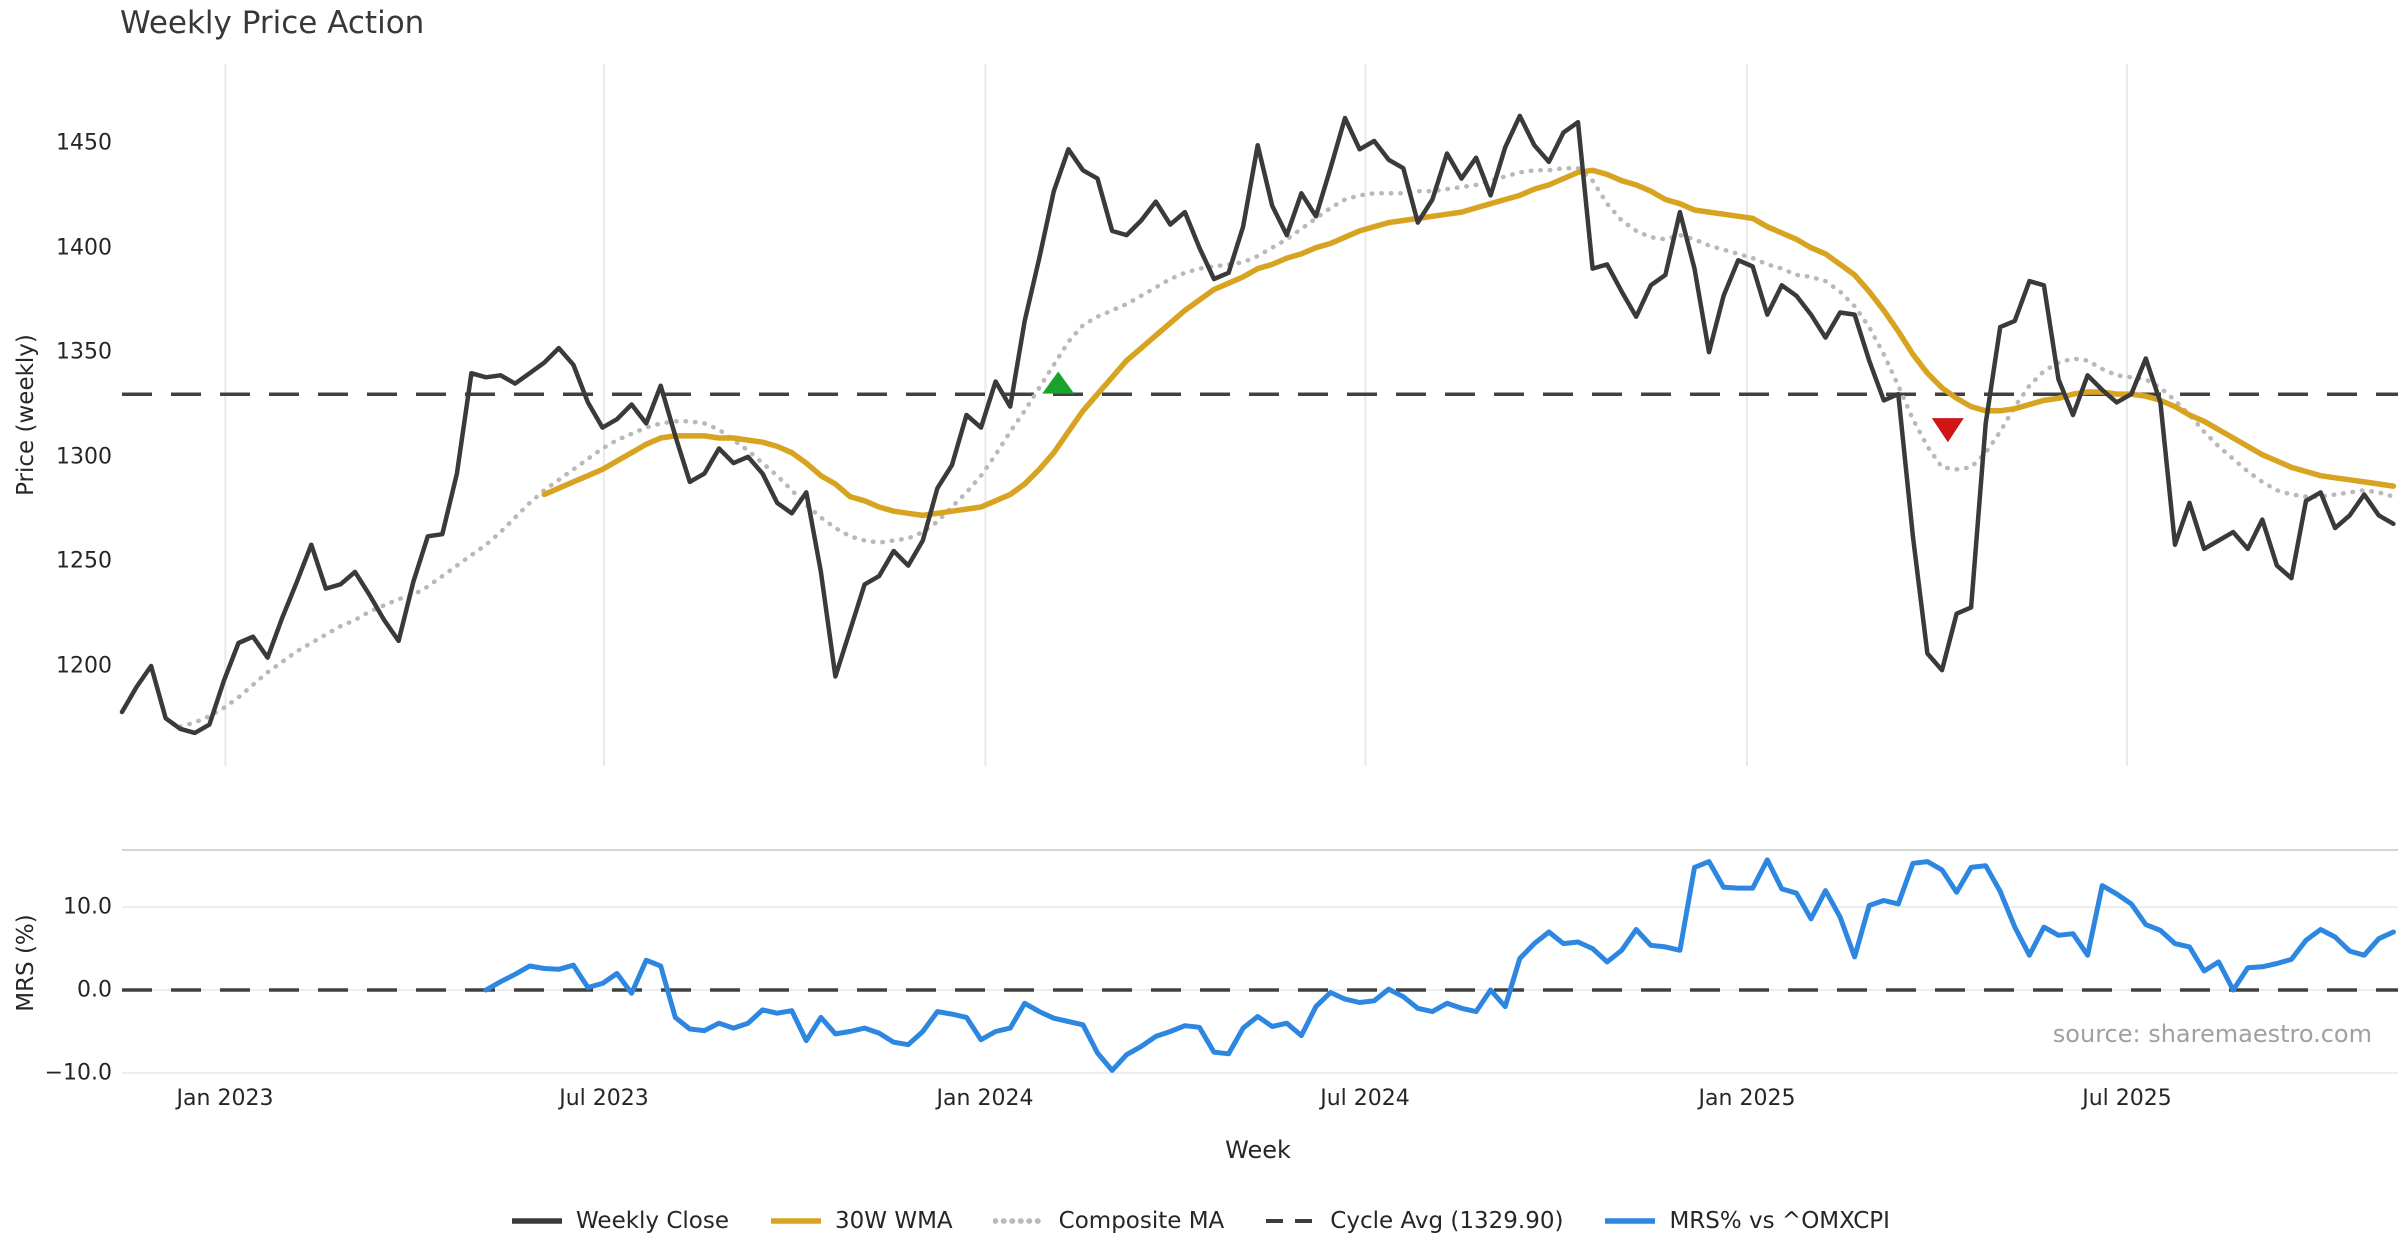 The height and width of the screenshot is (1260, 2400). What do you see at coordinates (1447, 1221) in the screenshot?
I see `legend-label: Cycle Avg (1329.90)` at bounding box center [1447, 1221].